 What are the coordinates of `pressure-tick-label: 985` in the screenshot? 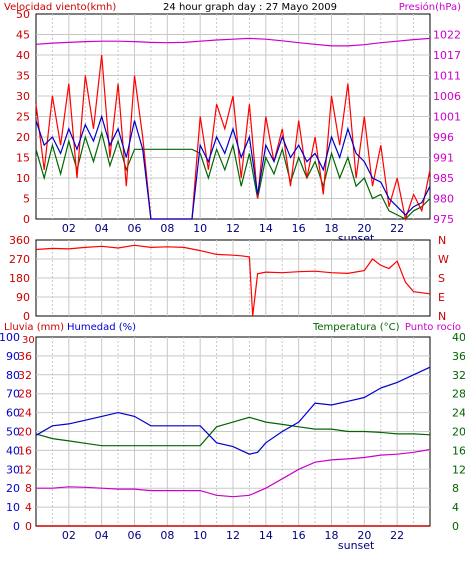 It's located at (443, 178).